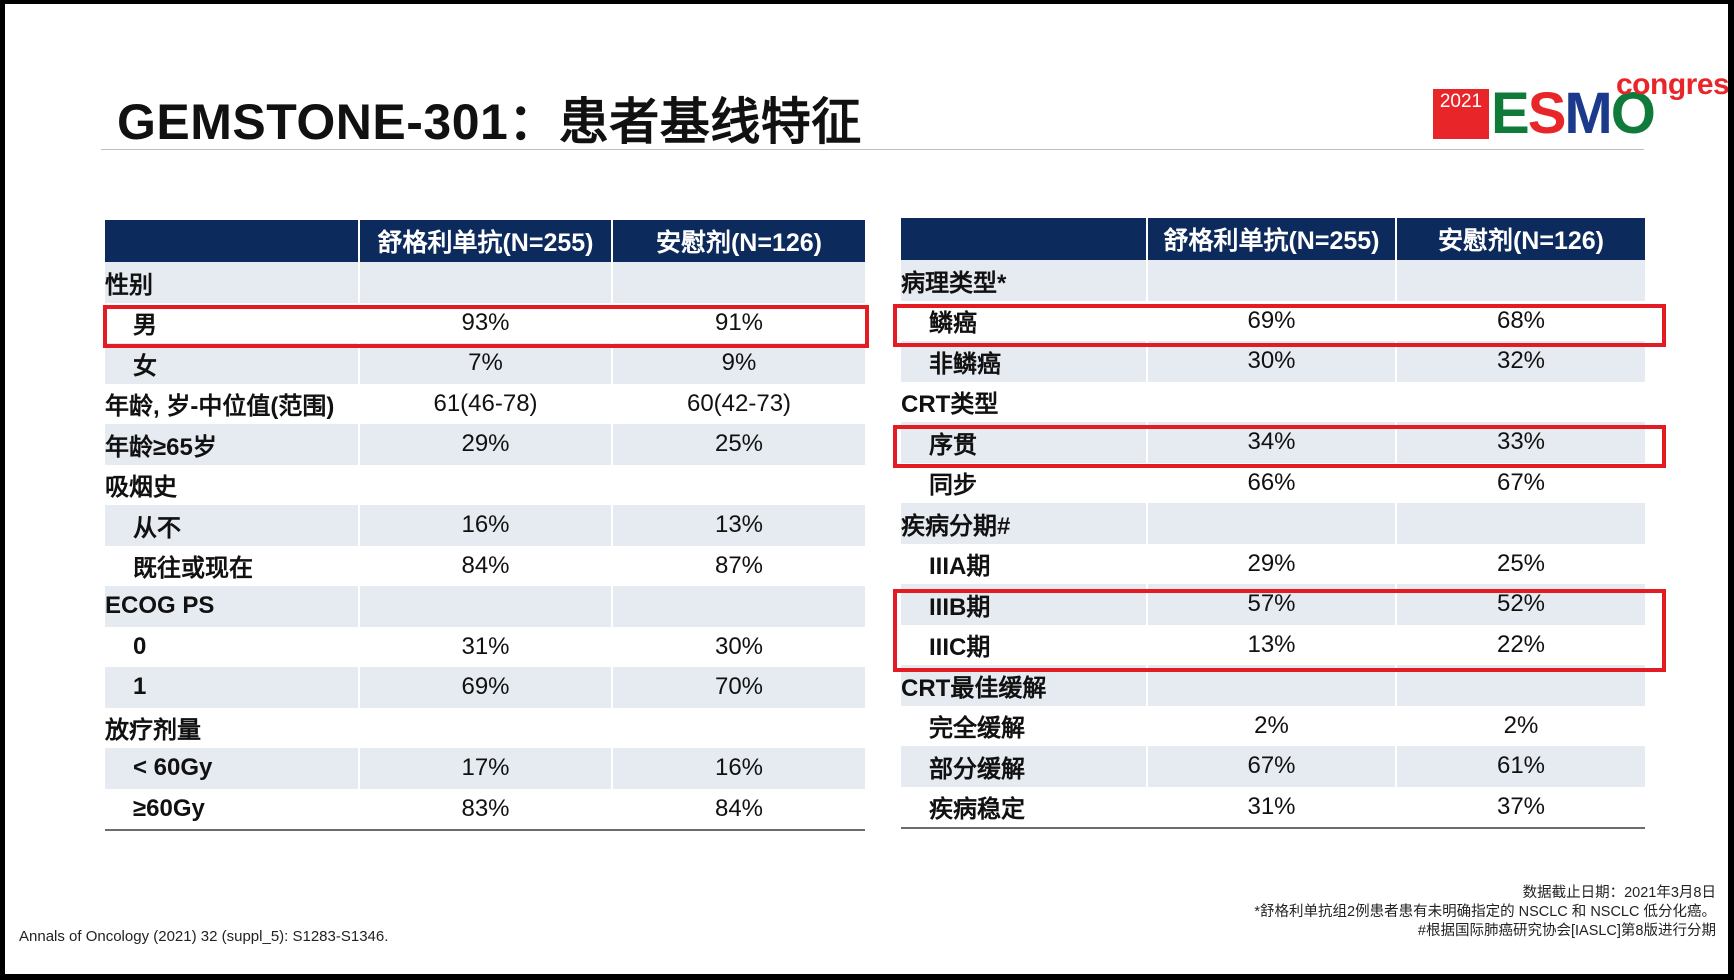 This screenshot has width=1734, height=980. Describe the element at coordinates (1520, 644) in the screenshot. I see `cell-value: 22%` at that location.